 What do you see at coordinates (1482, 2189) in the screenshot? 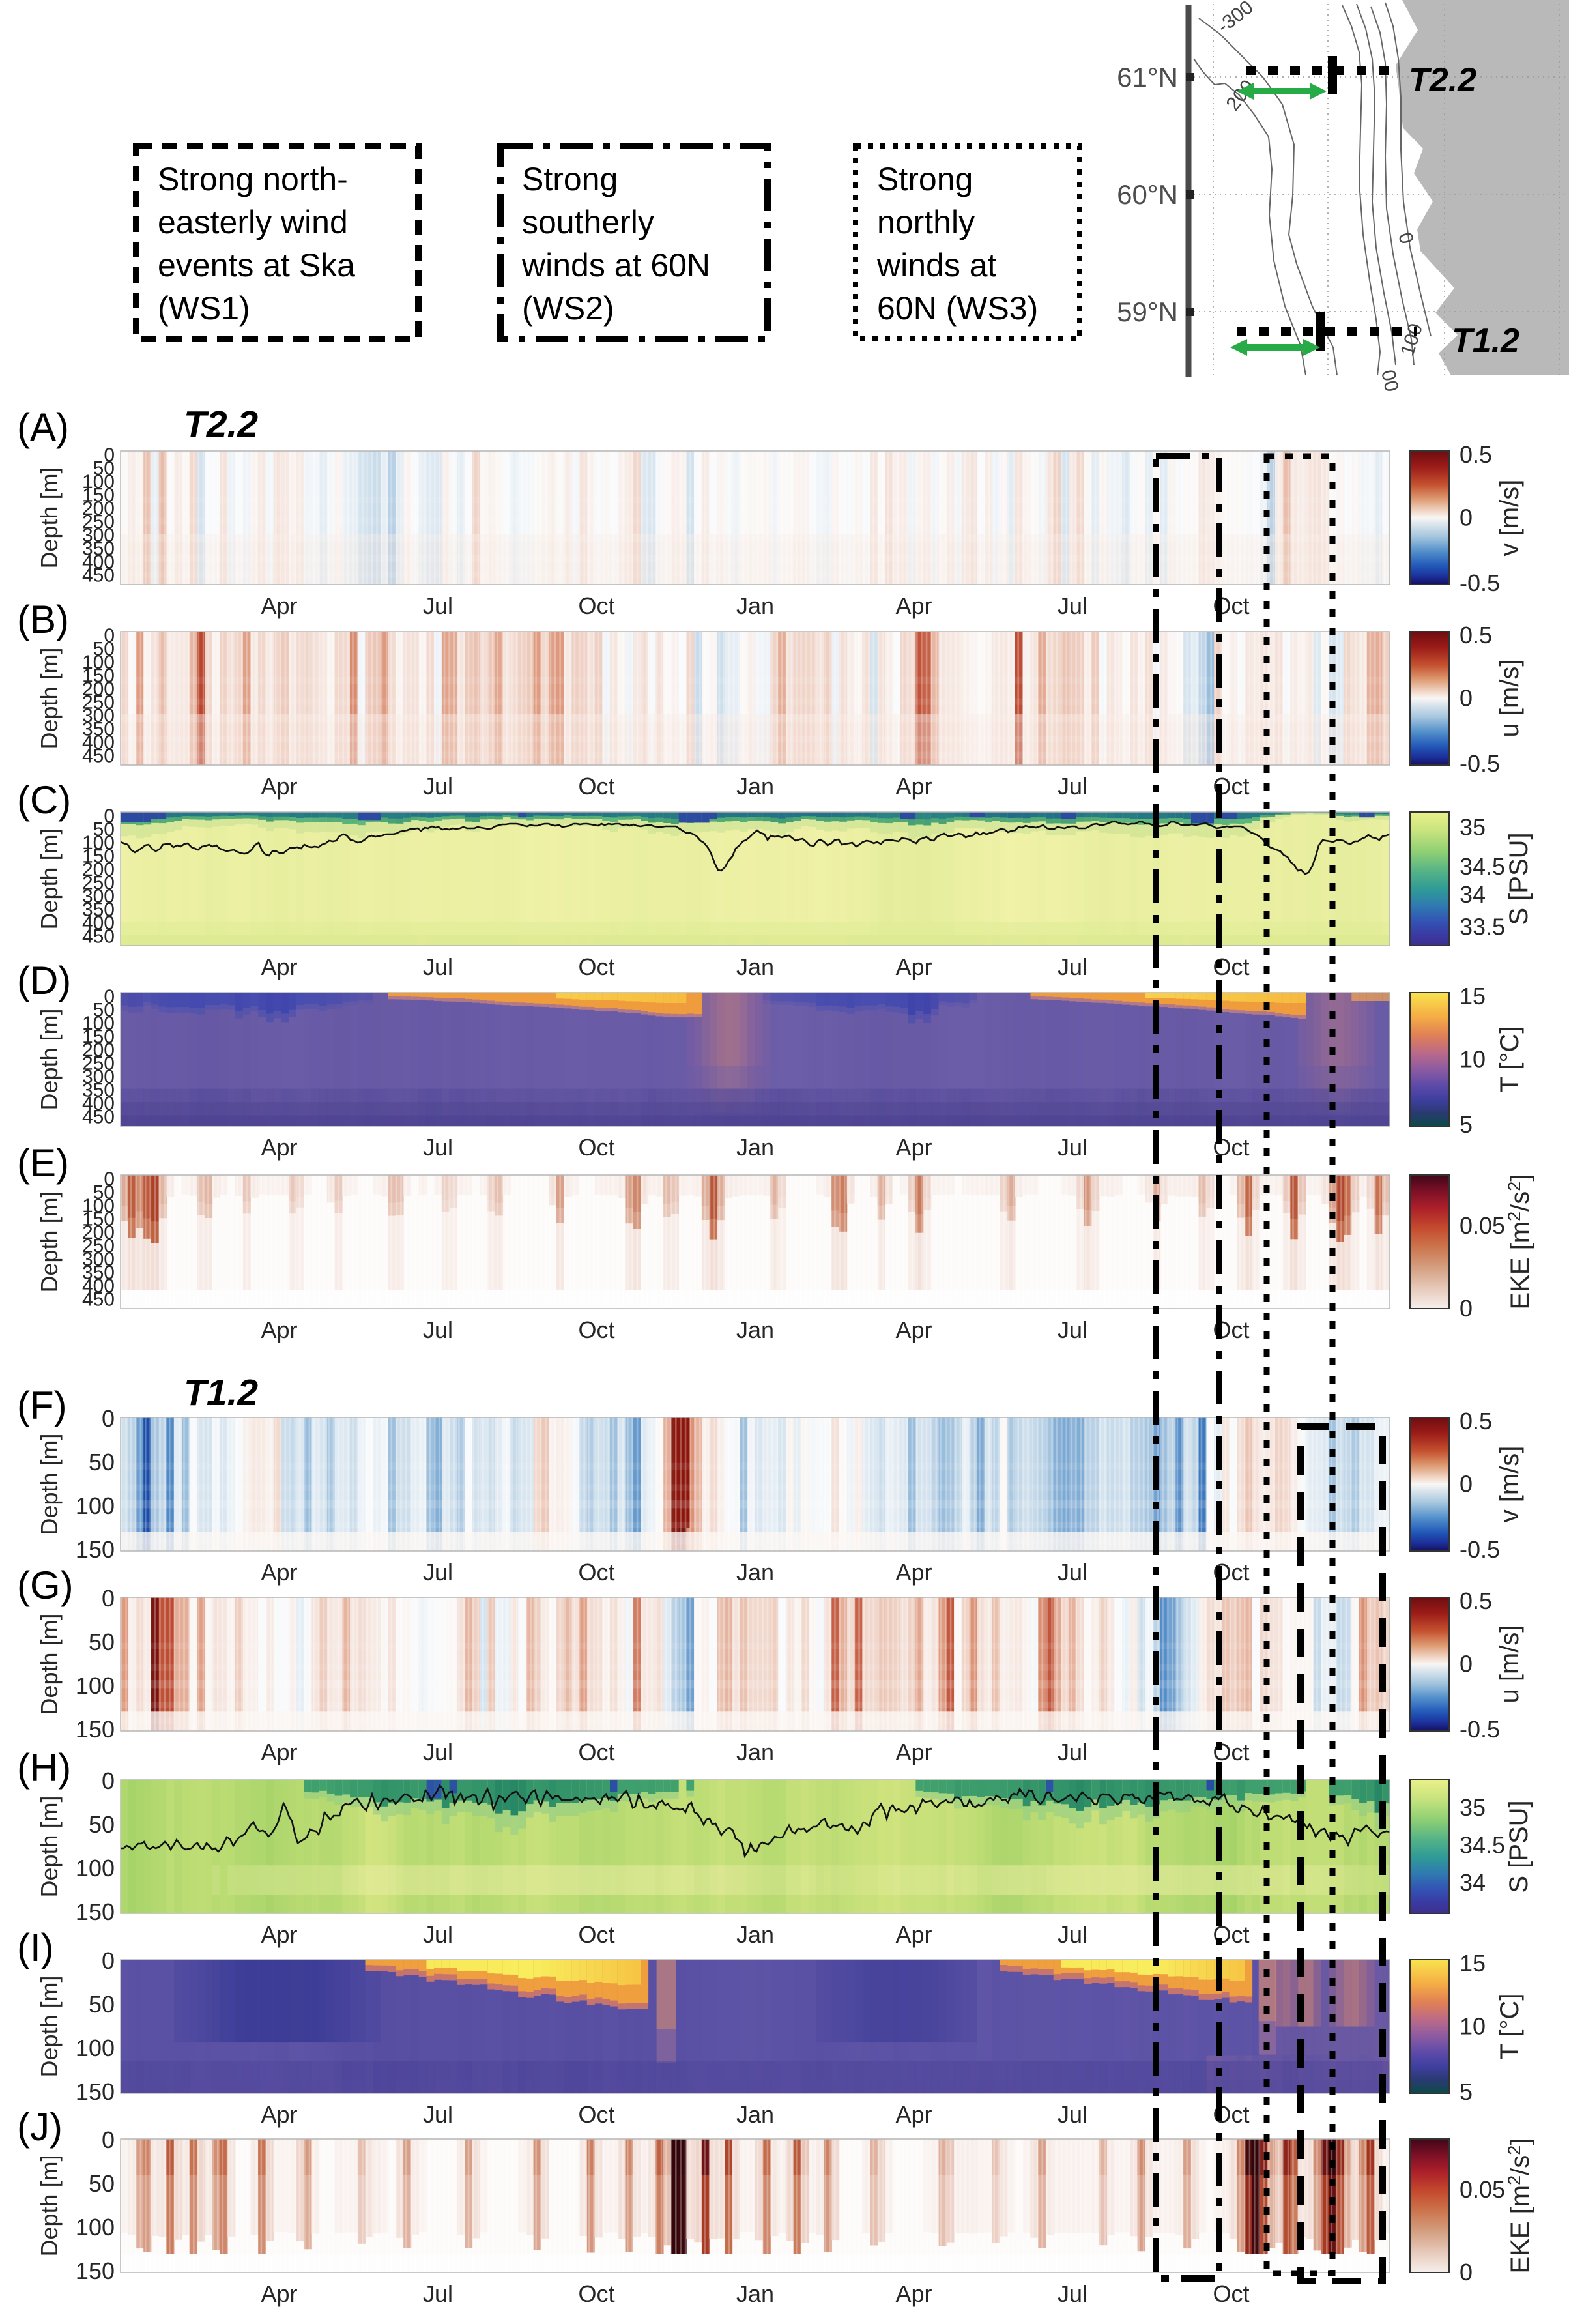
I see `svg-text: 0.05` at bounding box center [1482, 2189].